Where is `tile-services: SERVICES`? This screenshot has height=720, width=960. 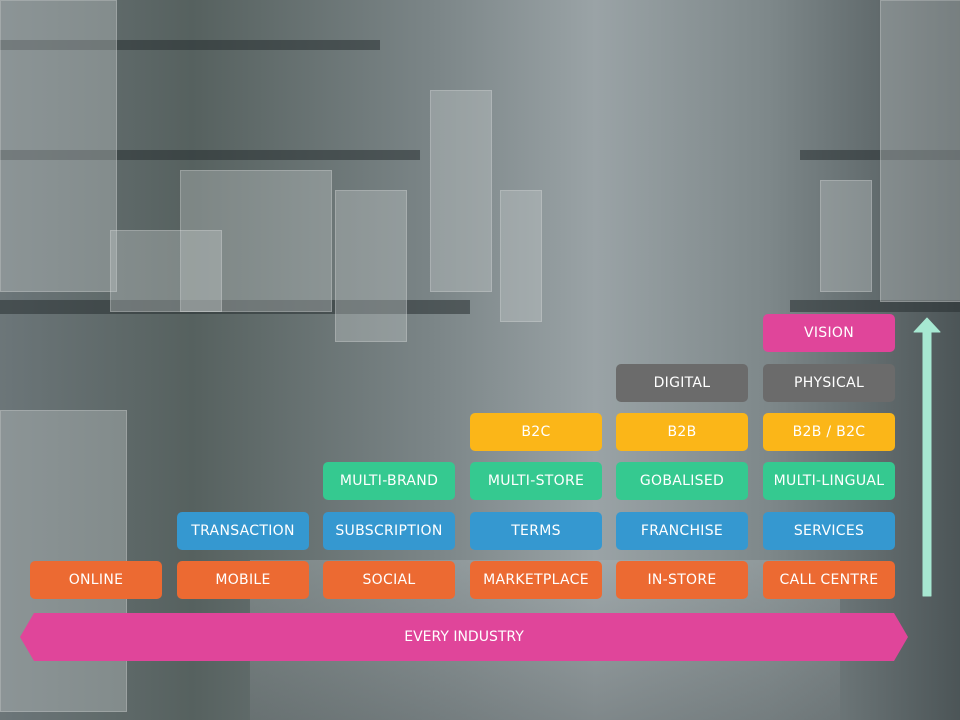
tile-services: SERVICES is located at coordinates (829, 531).